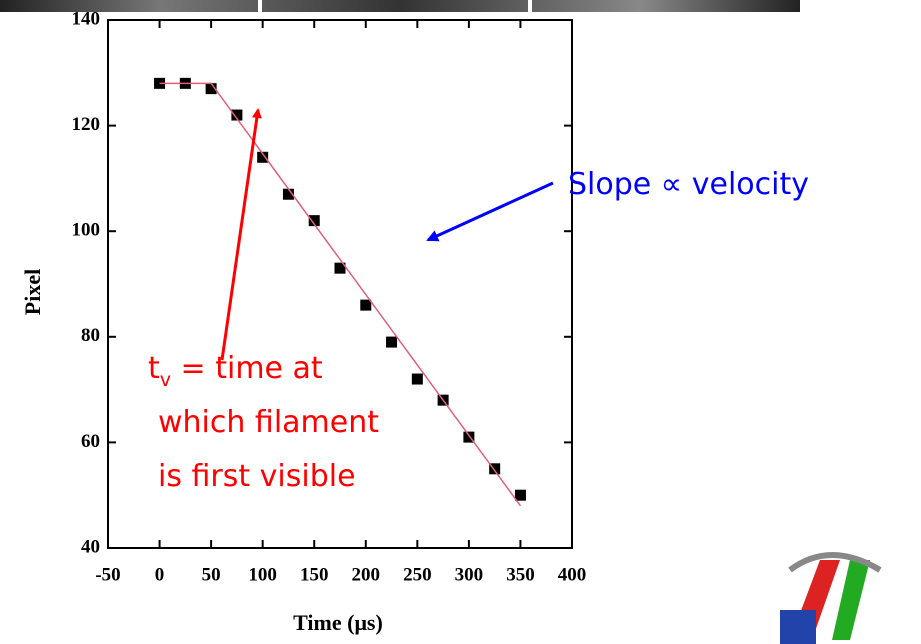 This screenshot has width=921, height=644. What do you see at coordinates (417, 574) in the screenshot?
I see `x-tick-label: 250` at bounding box center [417, 574].